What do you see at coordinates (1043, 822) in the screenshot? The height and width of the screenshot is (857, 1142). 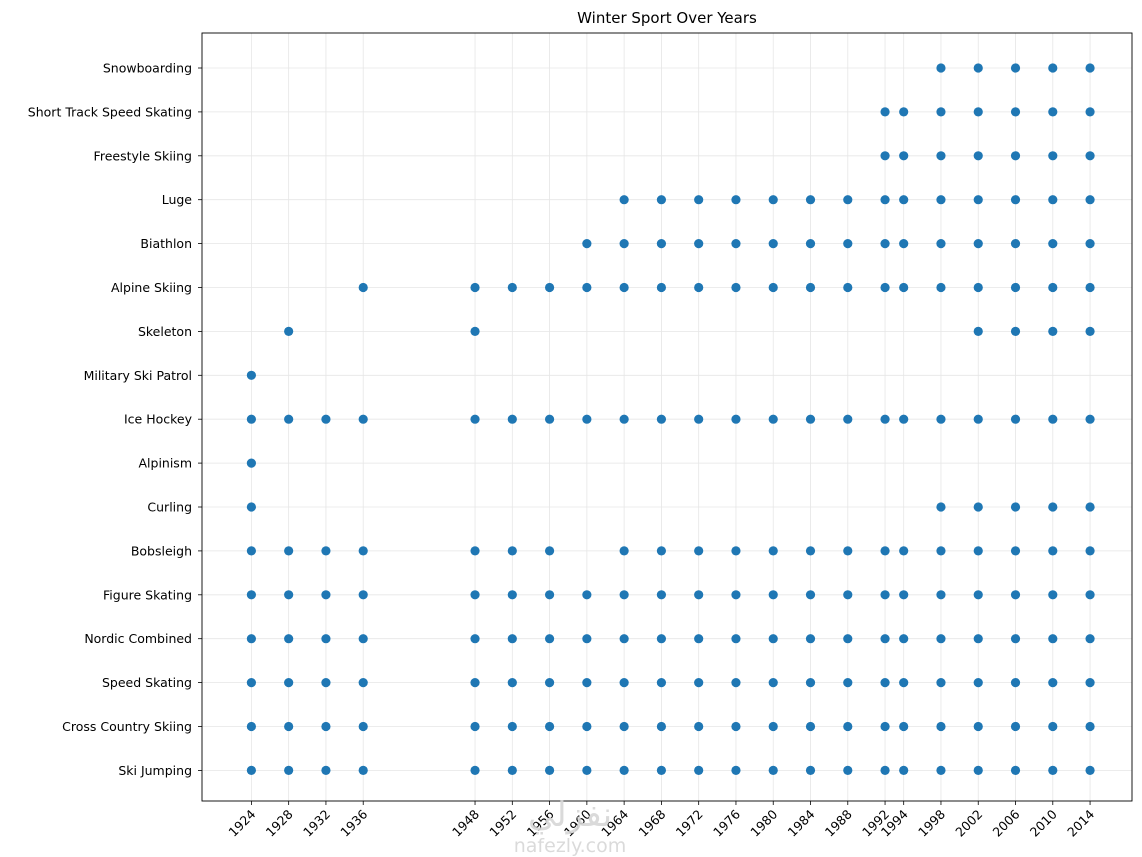 I see `x-tick-label: 2010` at bounding box center [1043, 822].